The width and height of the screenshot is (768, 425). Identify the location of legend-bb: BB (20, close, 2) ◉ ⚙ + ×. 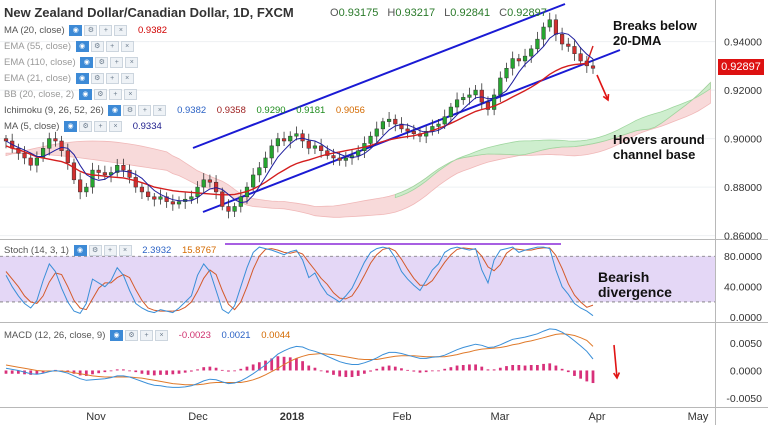
(70, 94).